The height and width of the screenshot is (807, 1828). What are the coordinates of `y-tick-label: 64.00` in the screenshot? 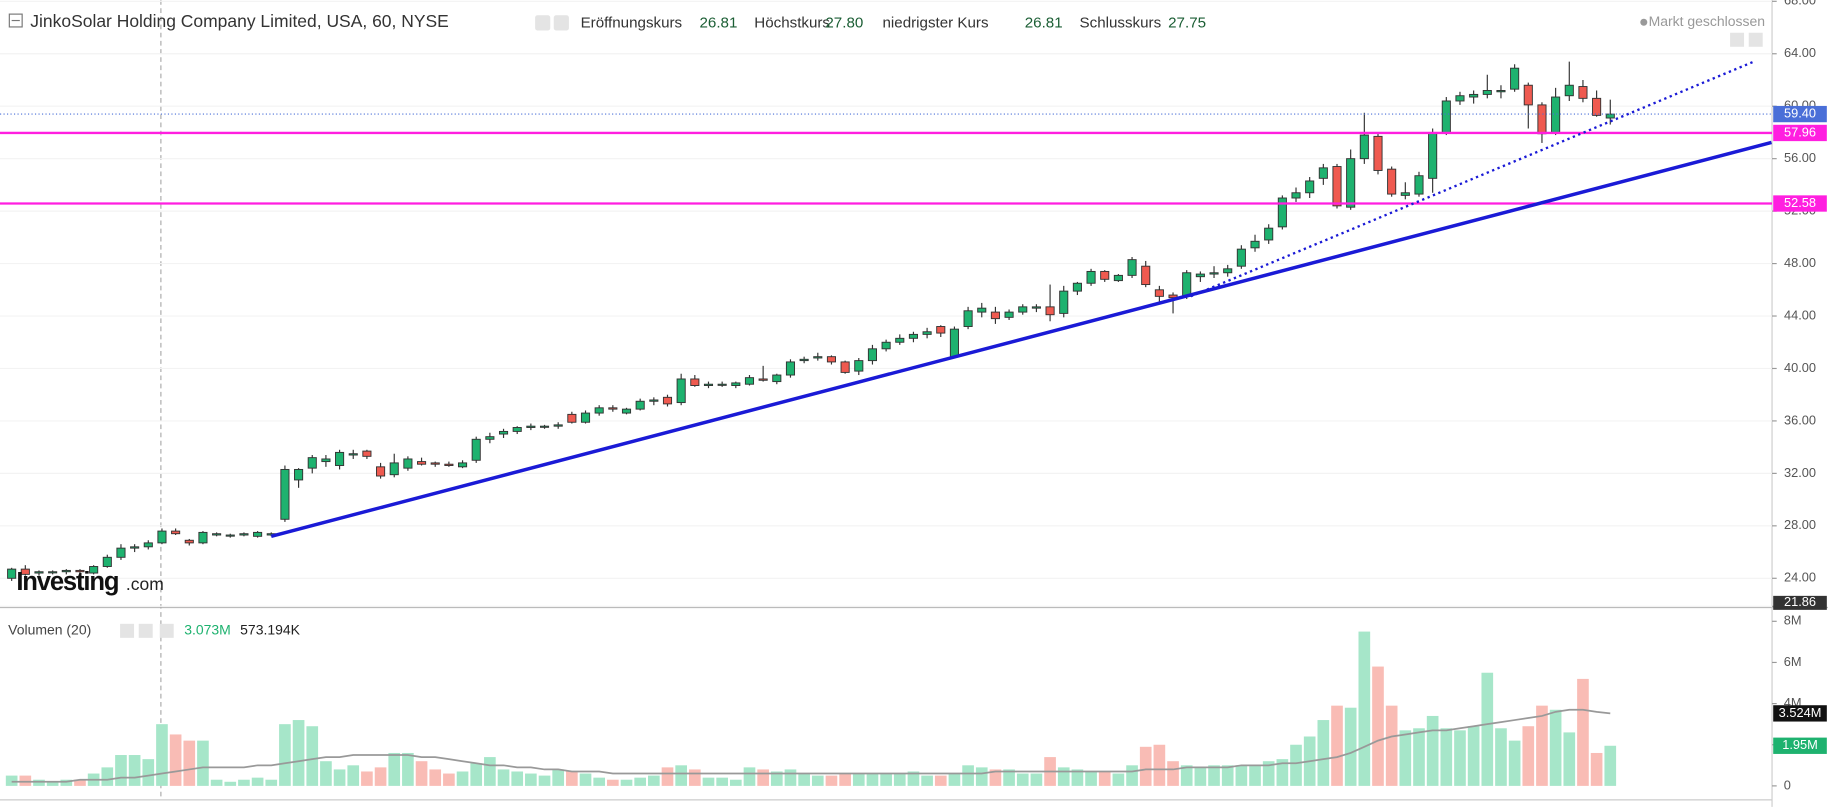 It's located at (1800, 52).